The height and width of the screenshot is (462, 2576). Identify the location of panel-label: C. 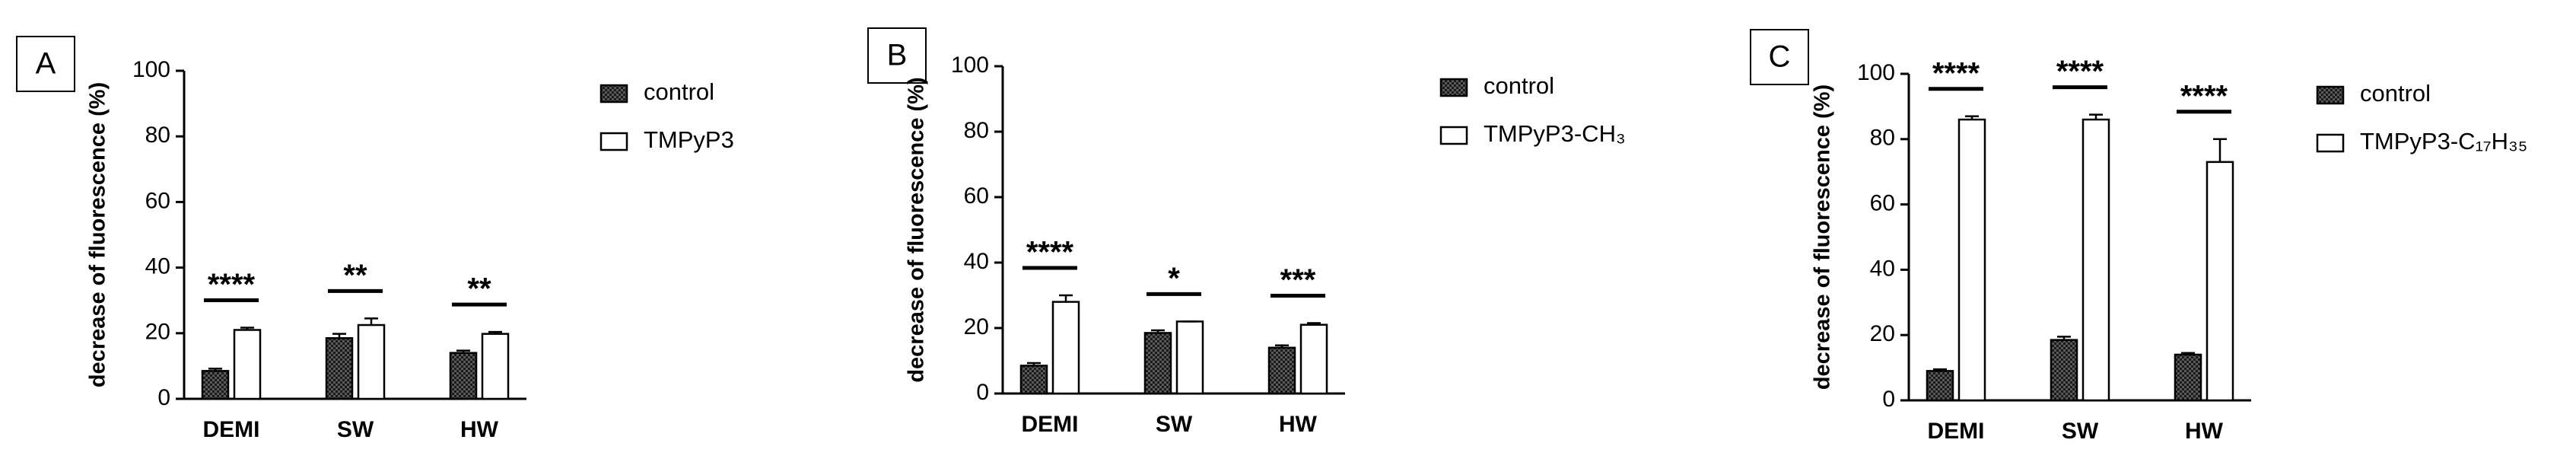
(1780, 57).